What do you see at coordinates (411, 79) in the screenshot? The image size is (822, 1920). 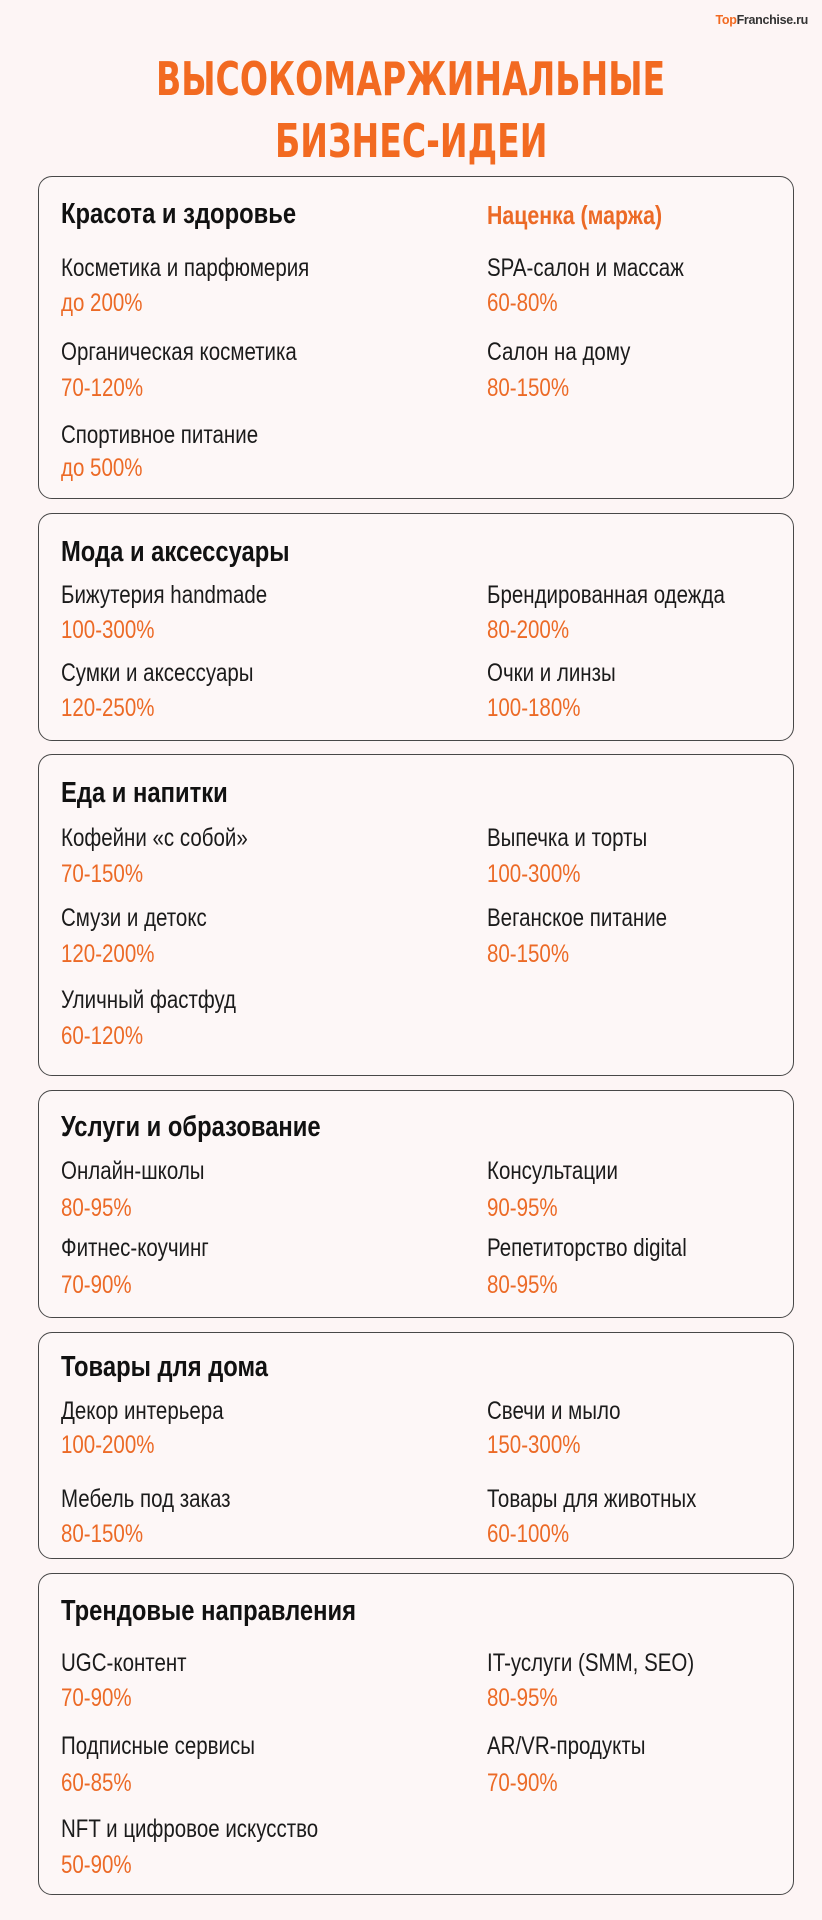 I see `page-title-line1: ВЫСОКОМАРЖИНАЛЬНЫЕ` at bounding box center [411, 79].